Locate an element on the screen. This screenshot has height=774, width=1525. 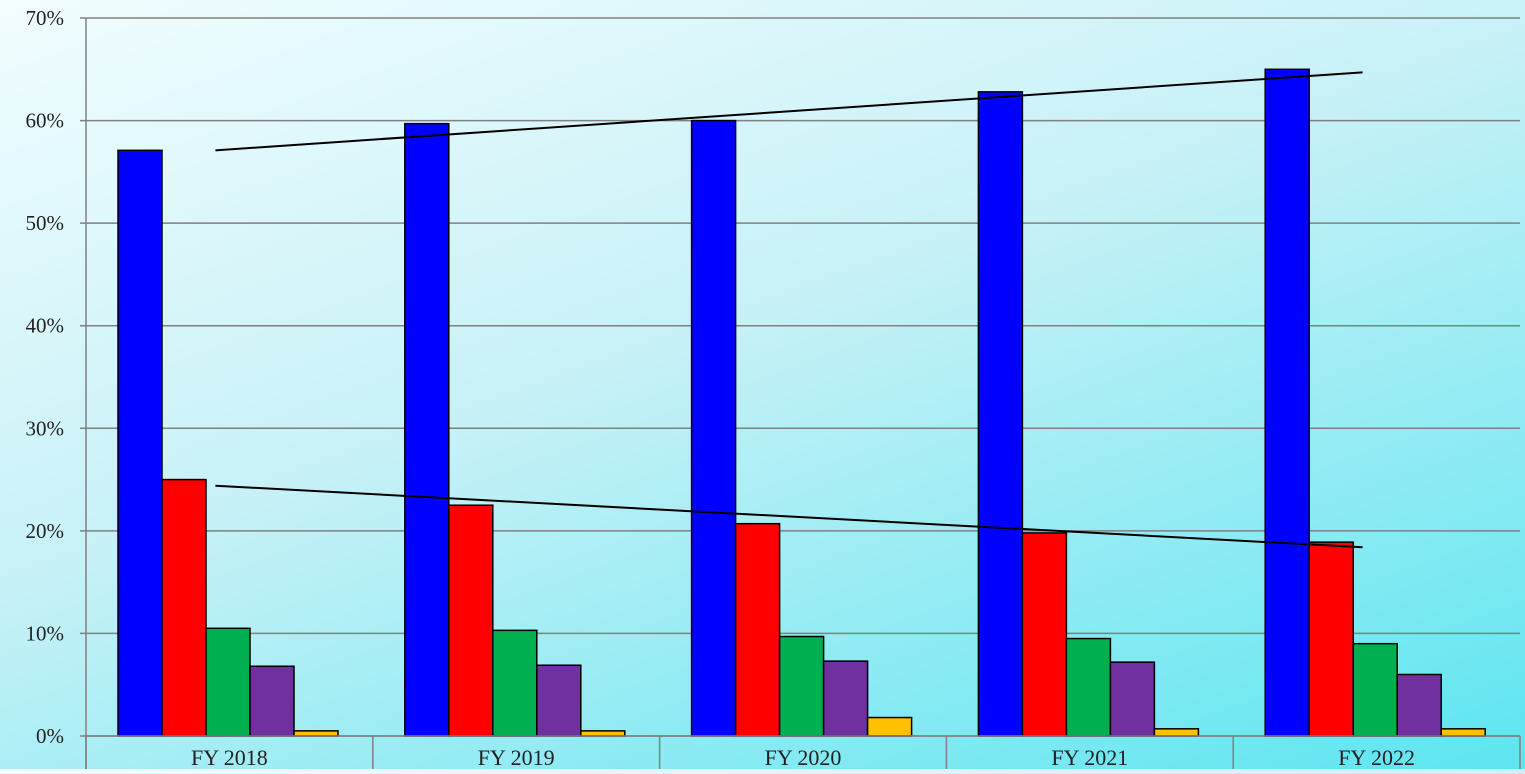
x-tick-label: FY 2022 is located at coordinates (1376, 757).